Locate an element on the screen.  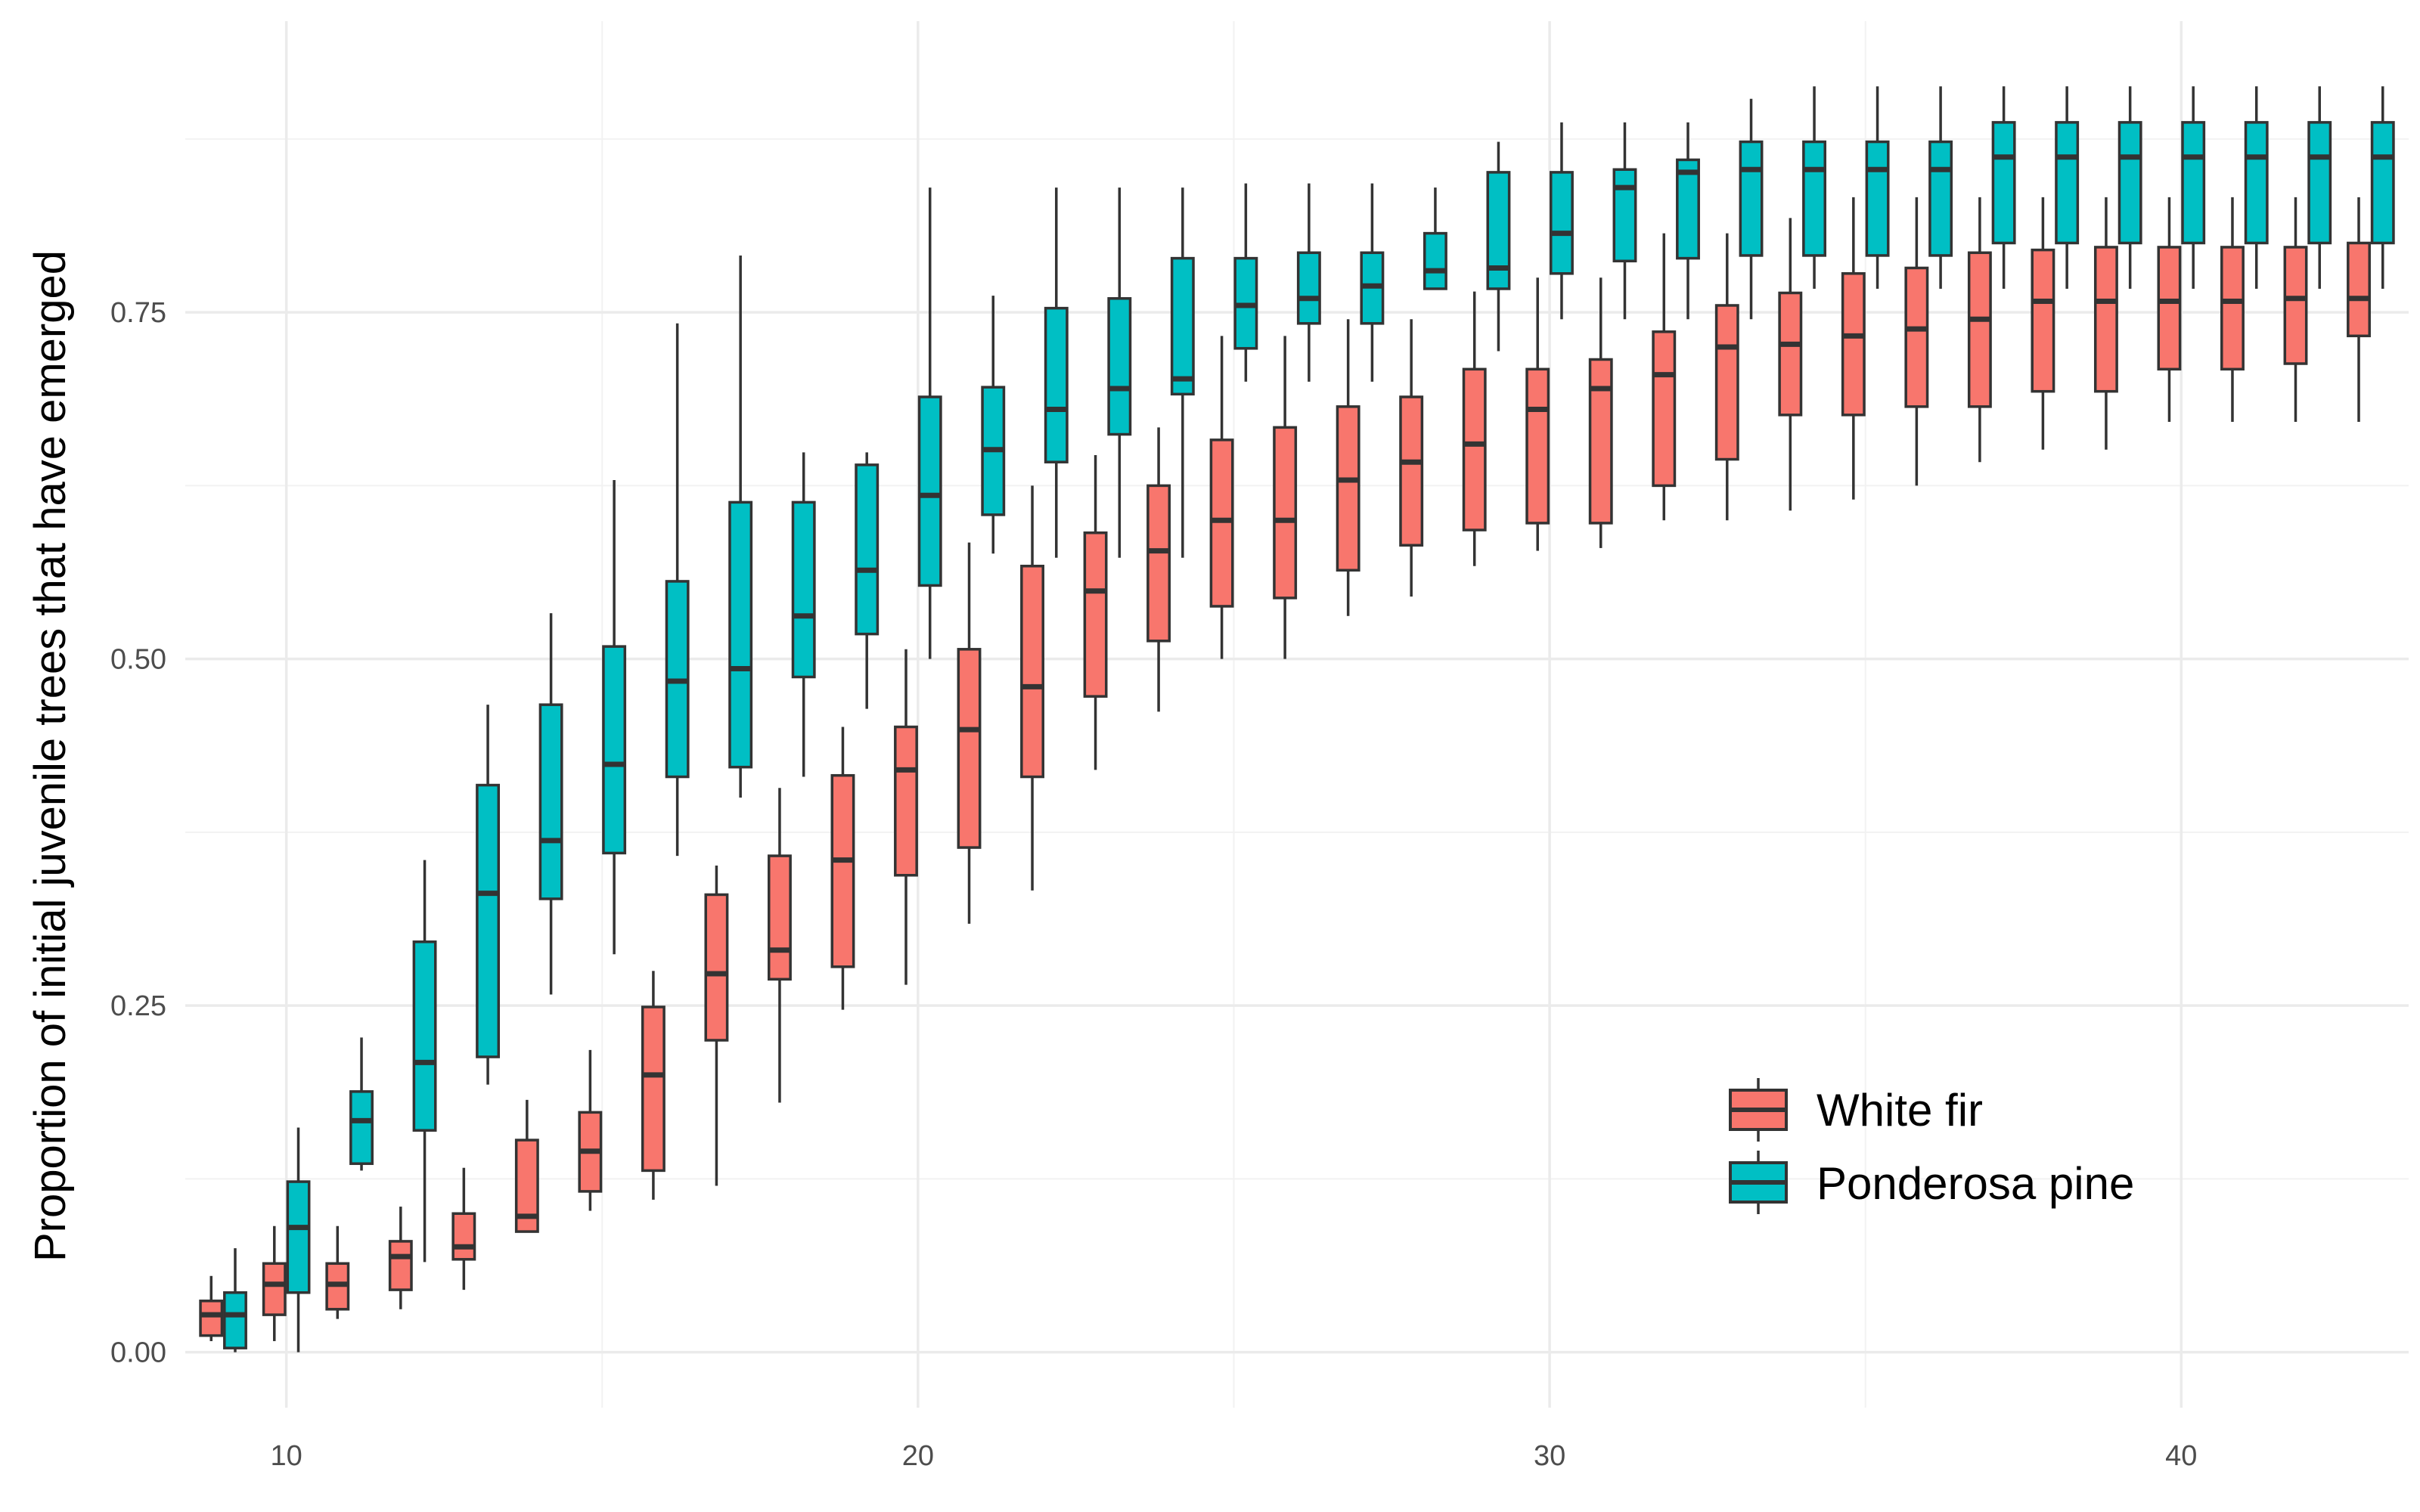
legend-label-ponderosa-pine: Ponderosa pine is located at coordinates (1975, 1183).